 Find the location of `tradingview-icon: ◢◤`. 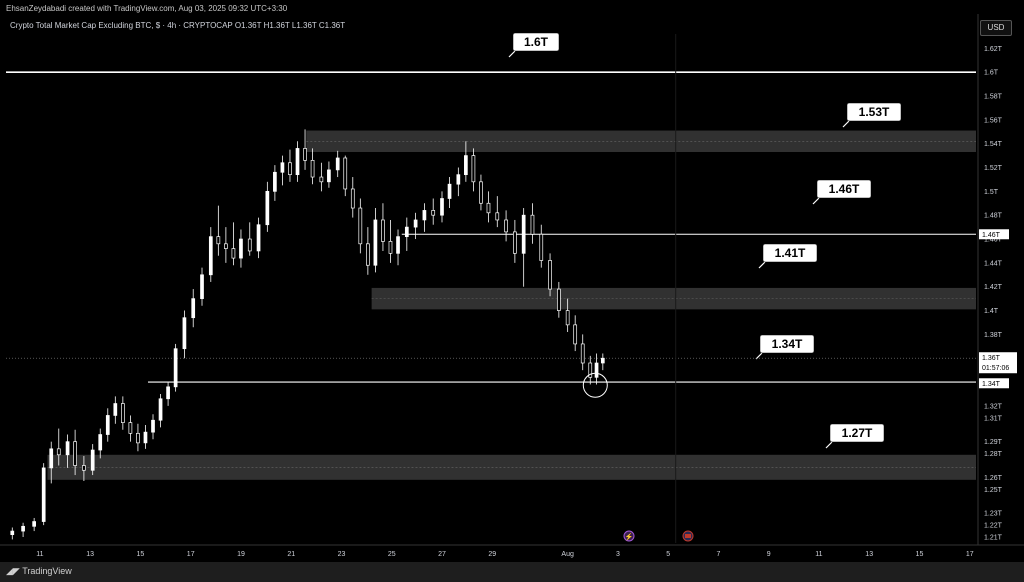

tradingview-icon: ◢◤ is located at coordinates (14, 571).